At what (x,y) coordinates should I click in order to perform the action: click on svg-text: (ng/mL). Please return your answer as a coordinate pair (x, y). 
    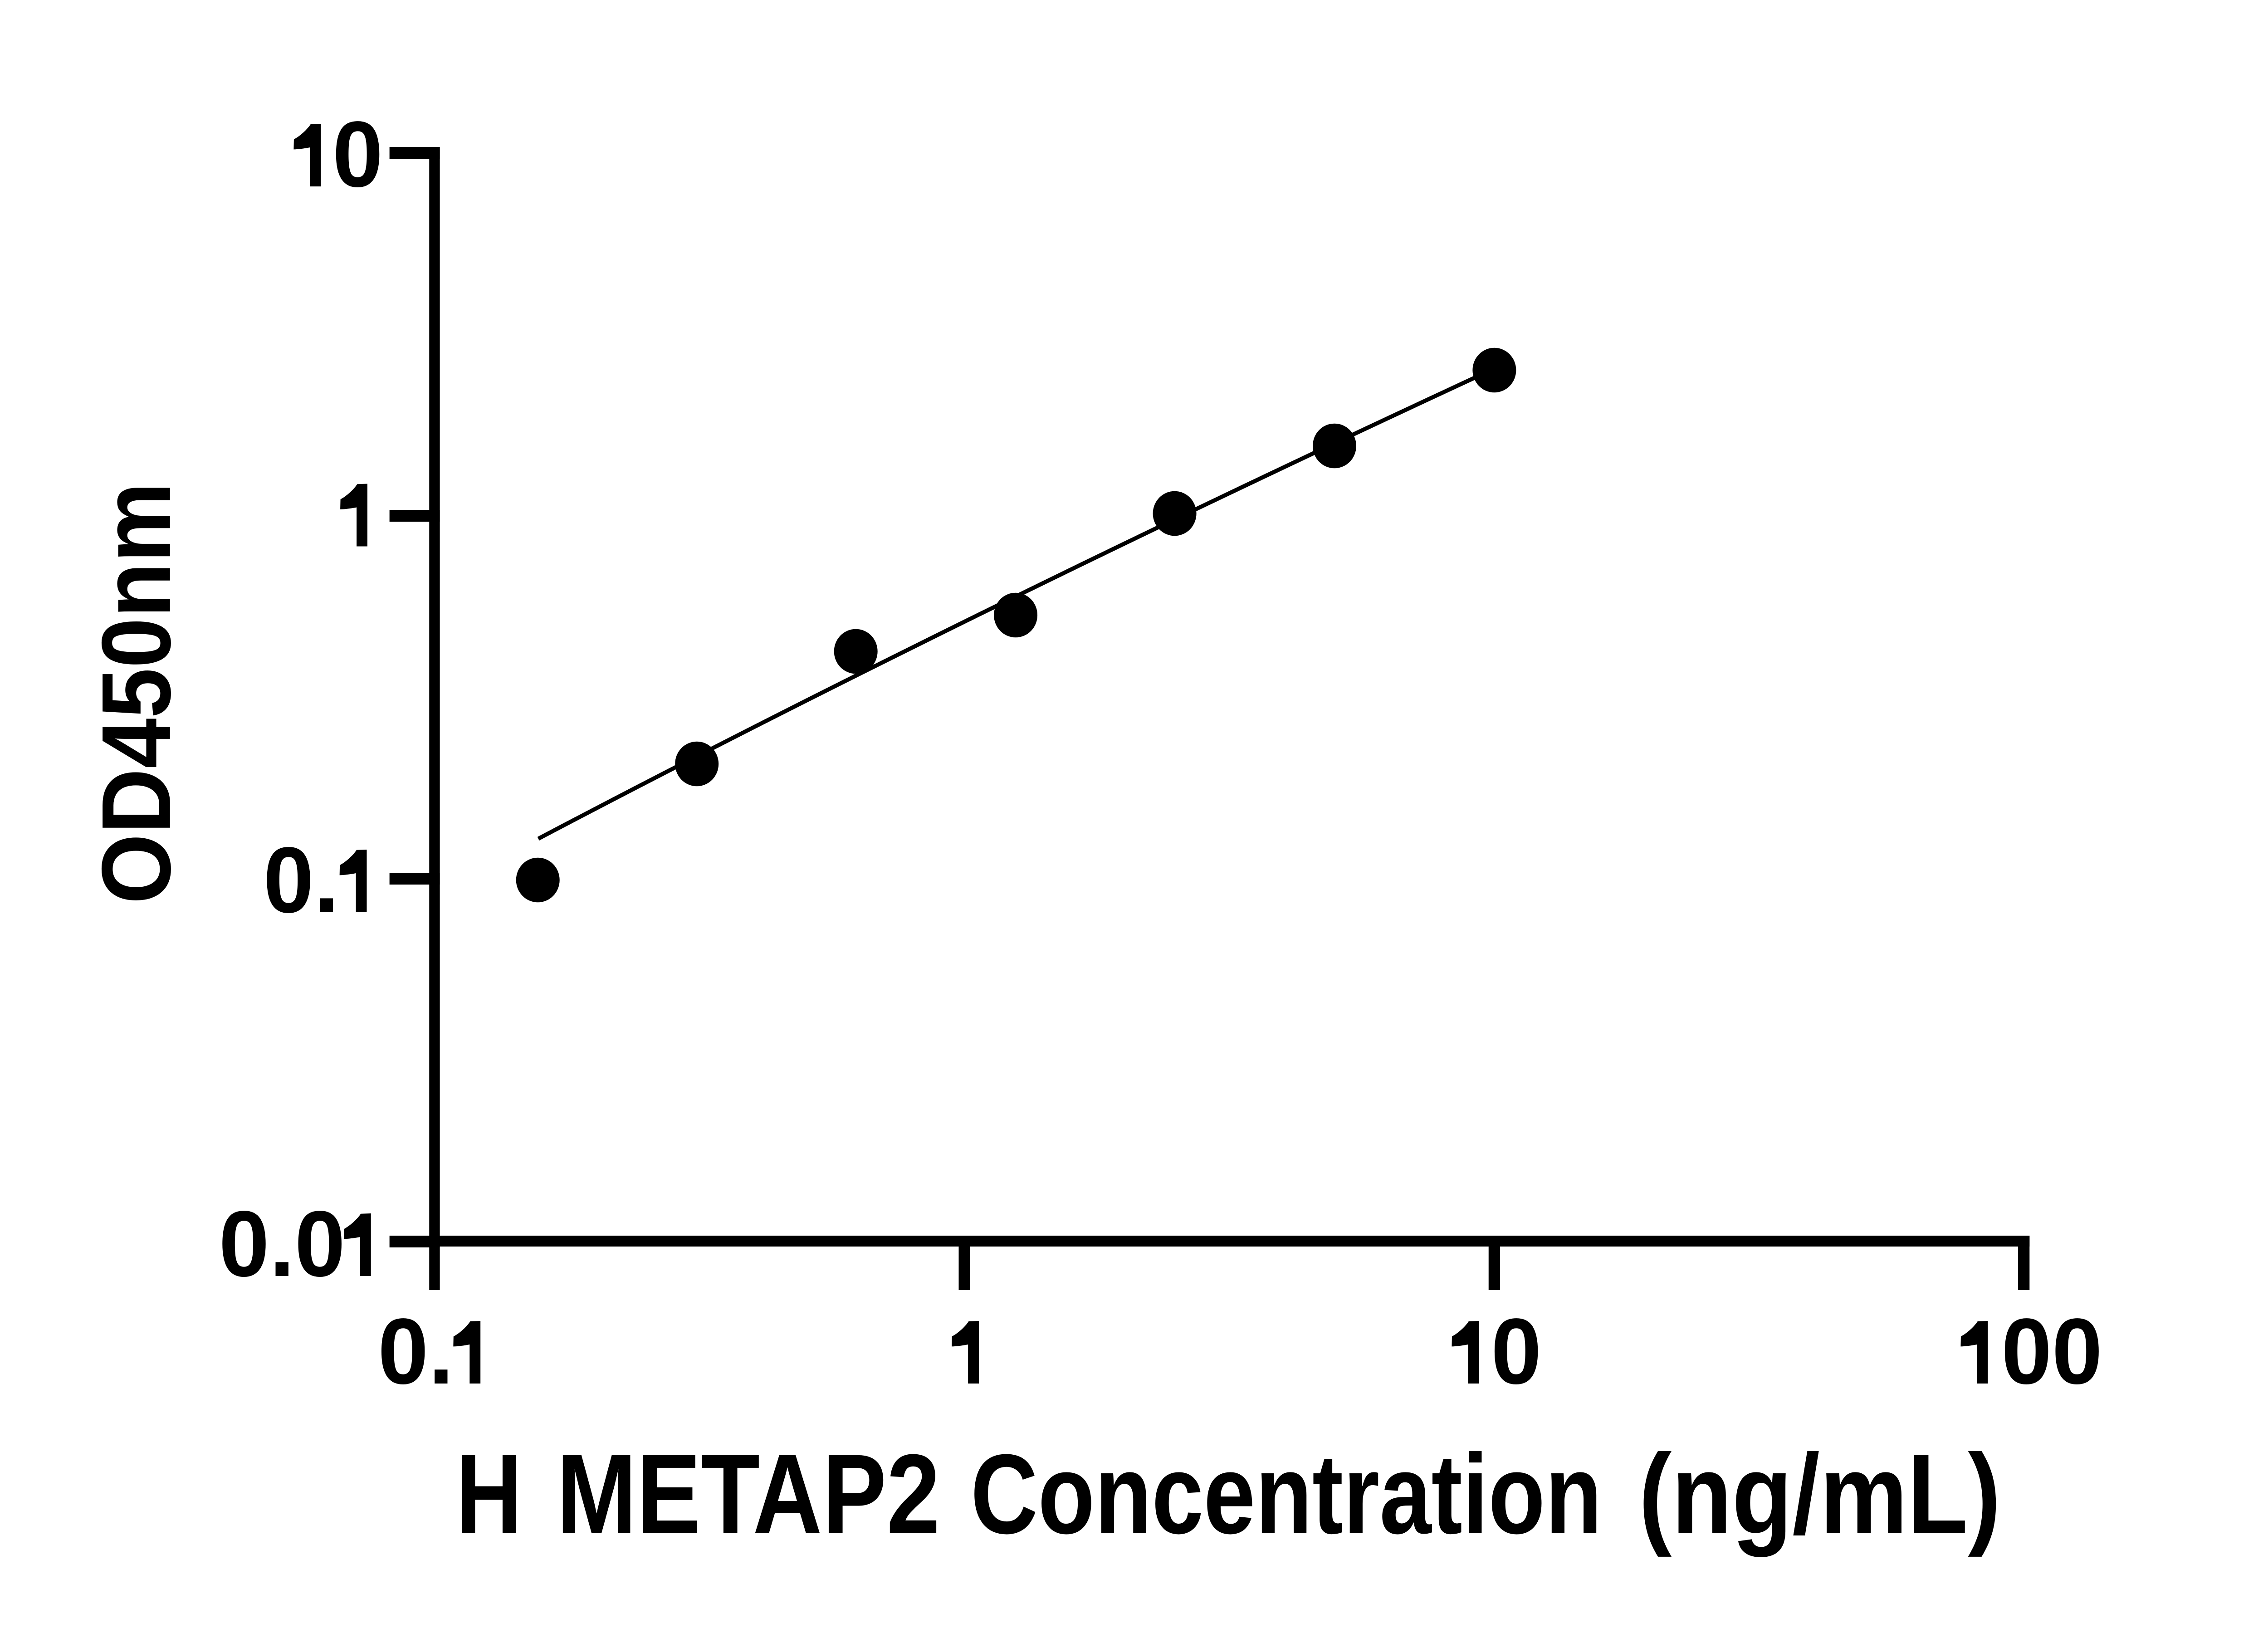
    Looking at the image, I should click on (1820, 1494).